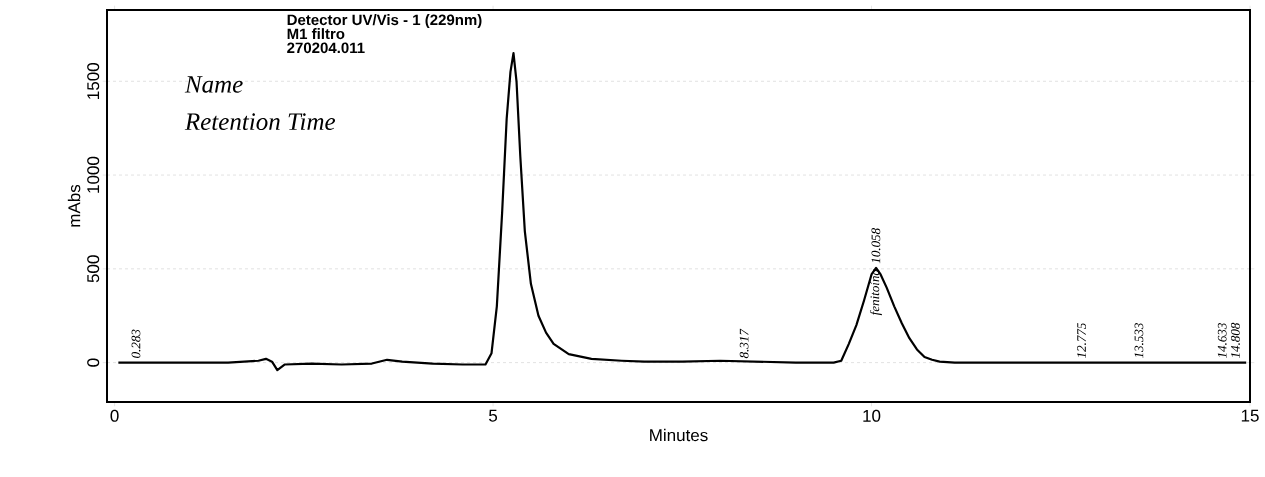  I want to click on annotation: 0.283, so click(136, 343).